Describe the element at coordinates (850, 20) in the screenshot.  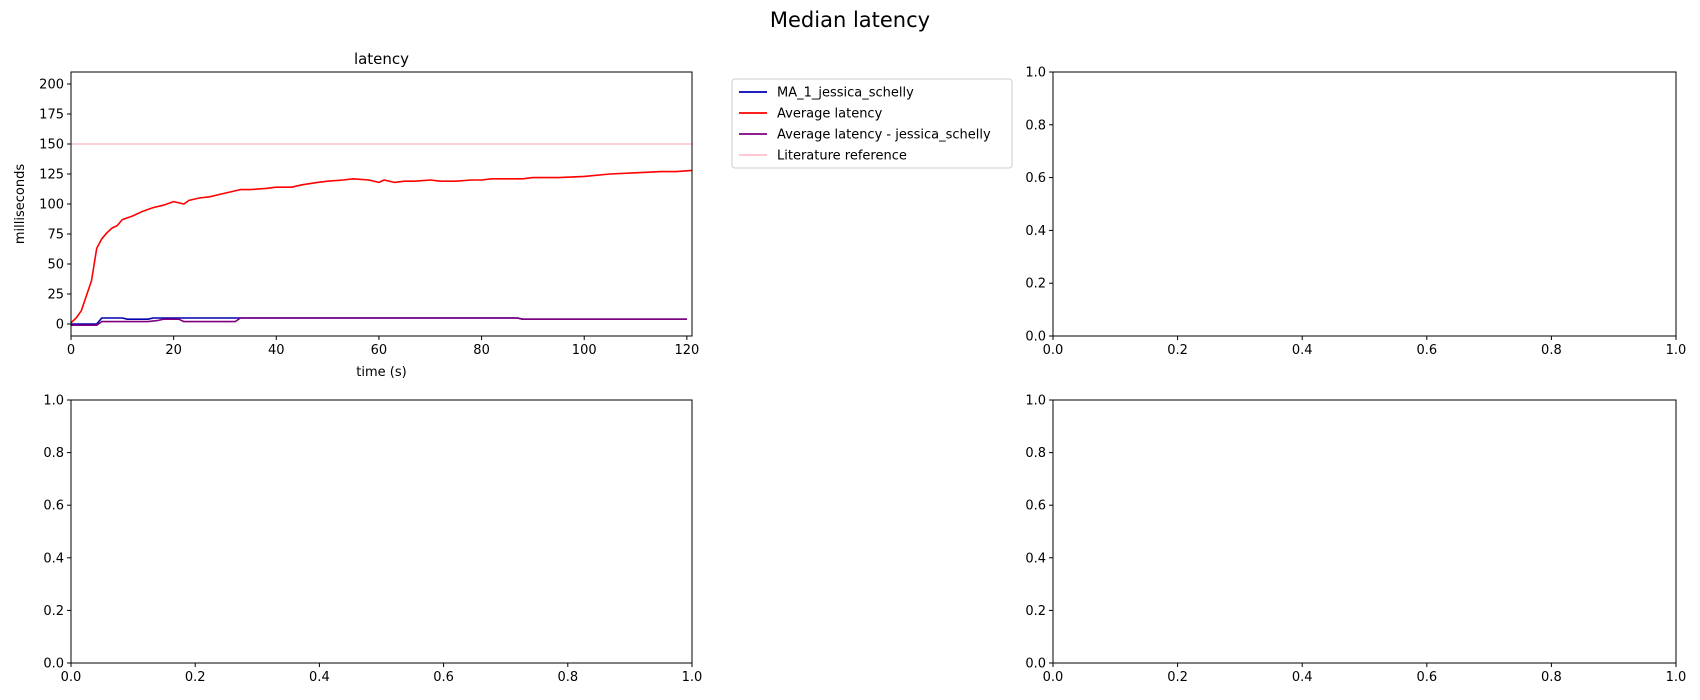
I see `figure-title: Median latency` at that location.